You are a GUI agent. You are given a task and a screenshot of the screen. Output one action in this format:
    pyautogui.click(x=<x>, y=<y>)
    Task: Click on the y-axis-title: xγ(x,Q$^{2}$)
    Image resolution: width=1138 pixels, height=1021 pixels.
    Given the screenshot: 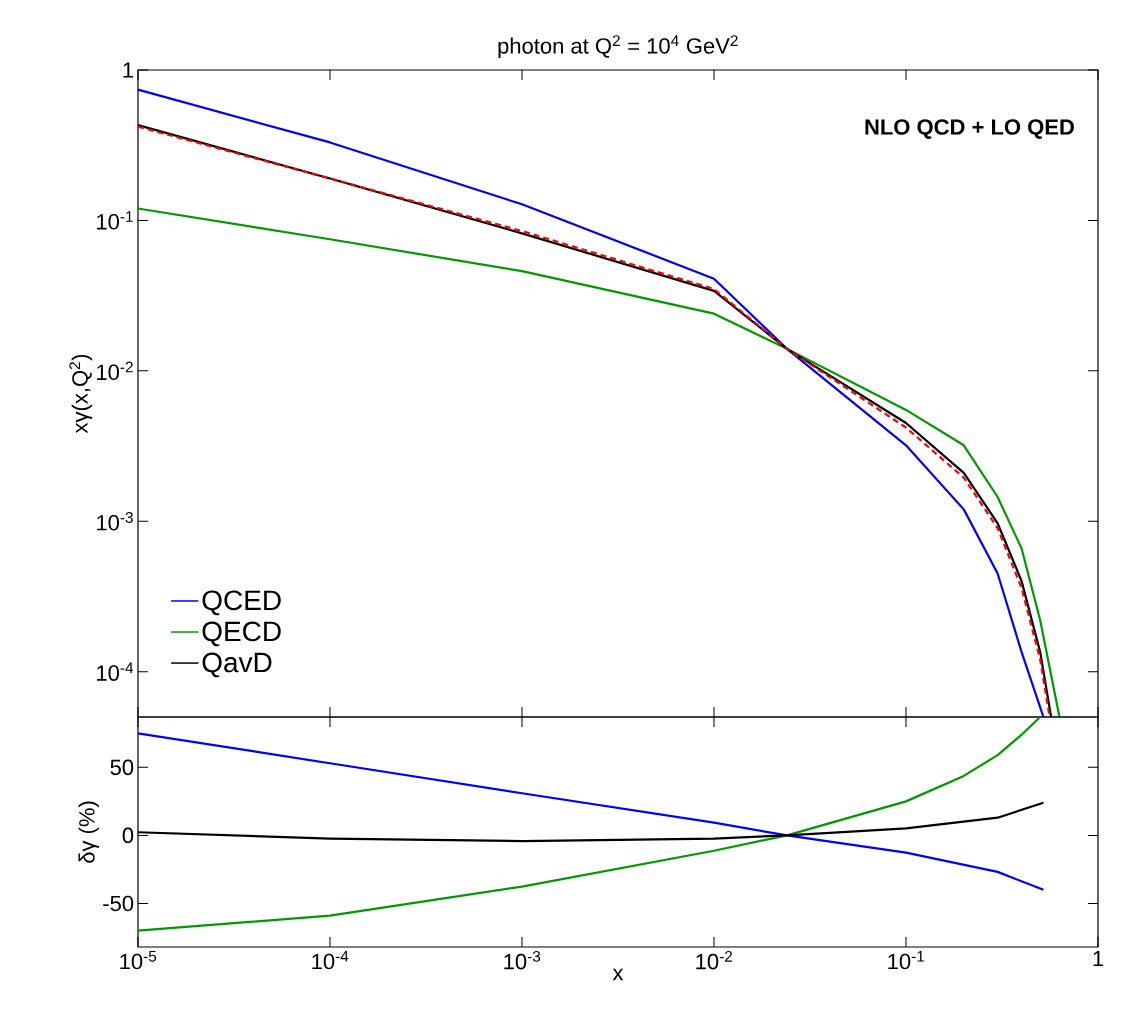 What is the action you would take?
    pyautogui.click(x=81, y=394)
    